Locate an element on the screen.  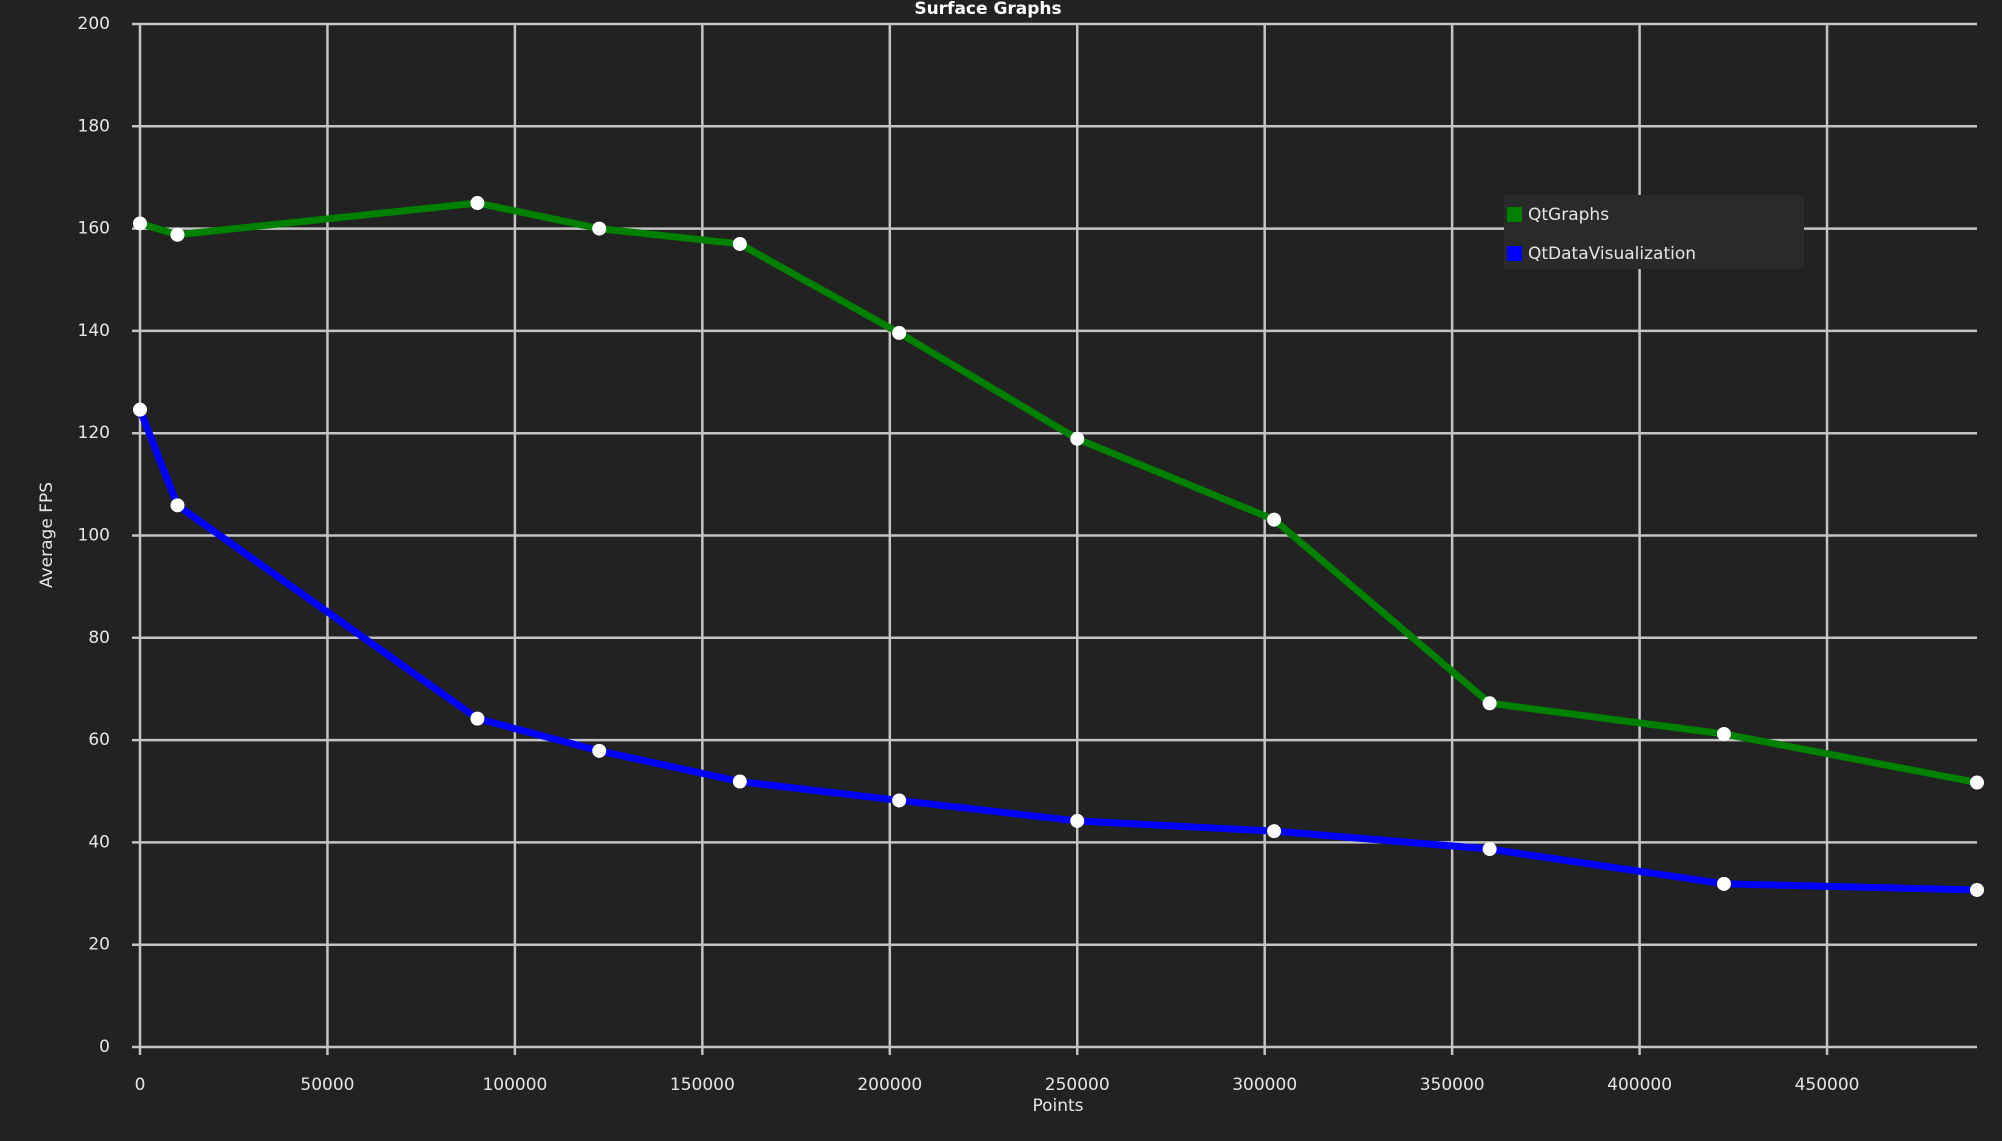
y-tick-label: 80 is located at coordinates (99, 638).